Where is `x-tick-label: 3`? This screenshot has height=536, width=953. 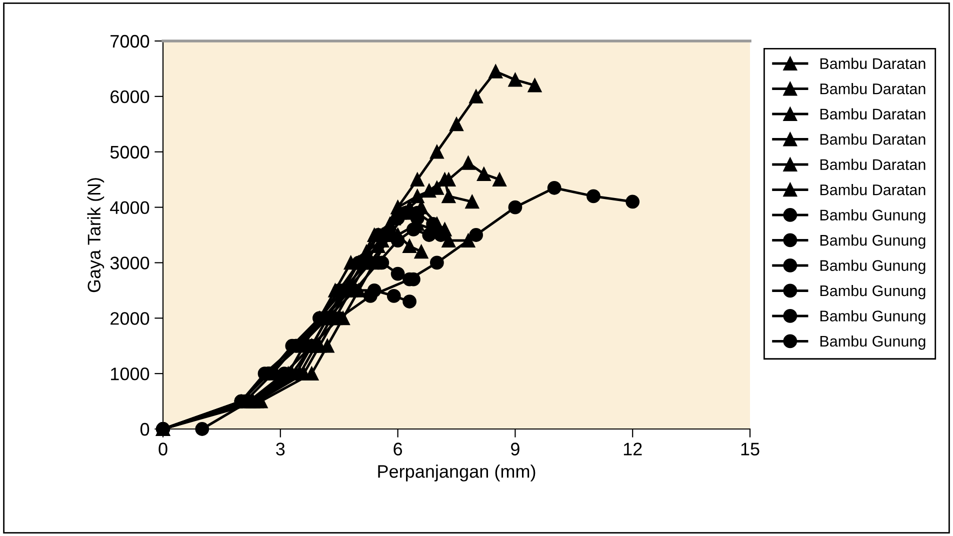 x-tick-label: 3 is located at coordinates (280, 449).